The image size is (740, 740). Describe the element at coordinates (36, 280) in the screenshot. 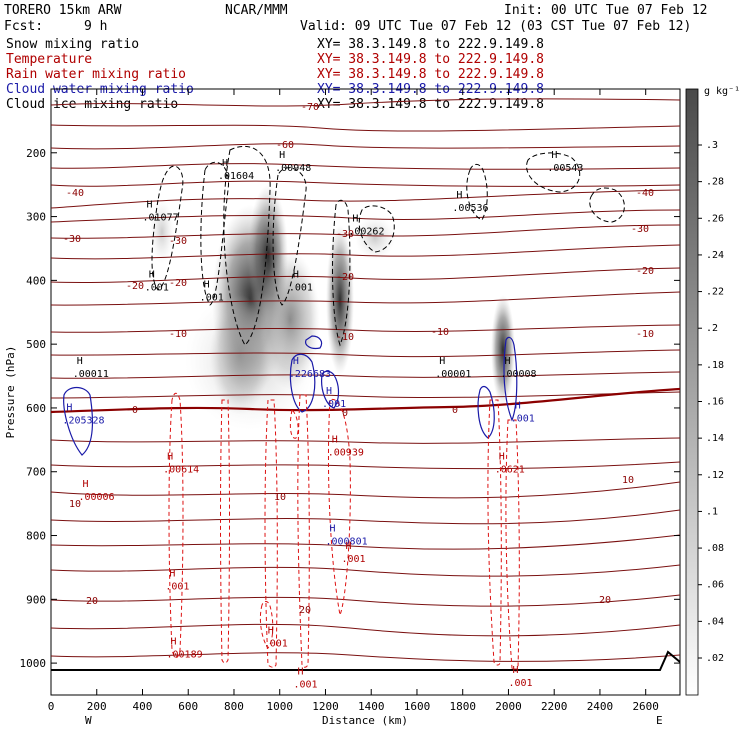

I see `y-tick-label: 400` at that location.